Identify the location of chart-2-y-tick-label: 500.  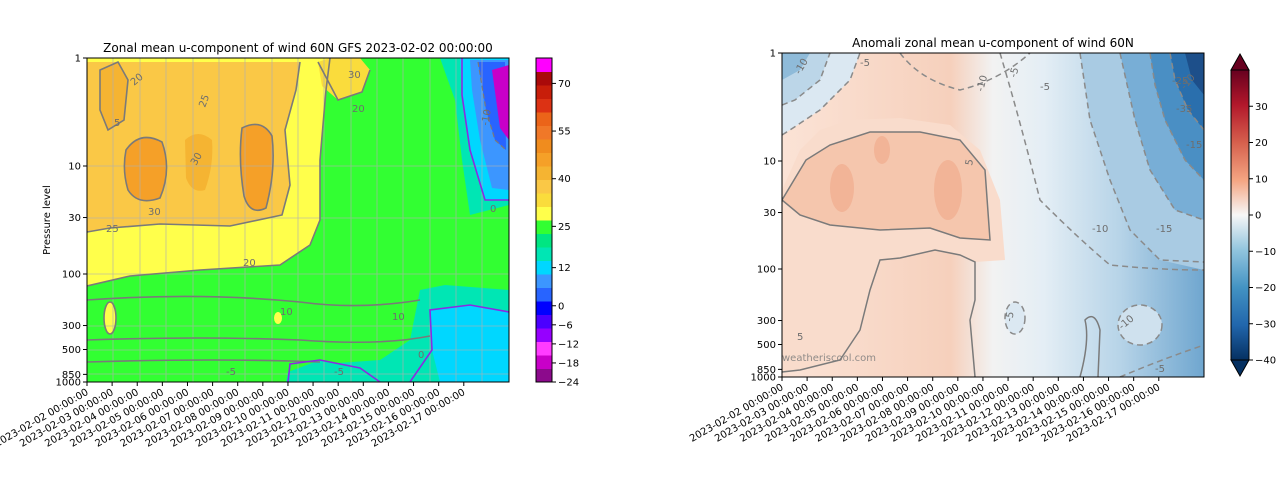
(766, 345).